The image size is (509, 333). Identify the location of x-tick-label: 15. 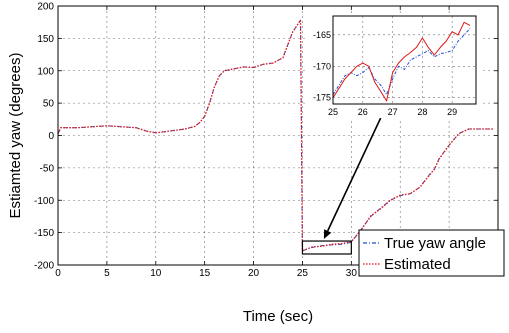
(205, 273).